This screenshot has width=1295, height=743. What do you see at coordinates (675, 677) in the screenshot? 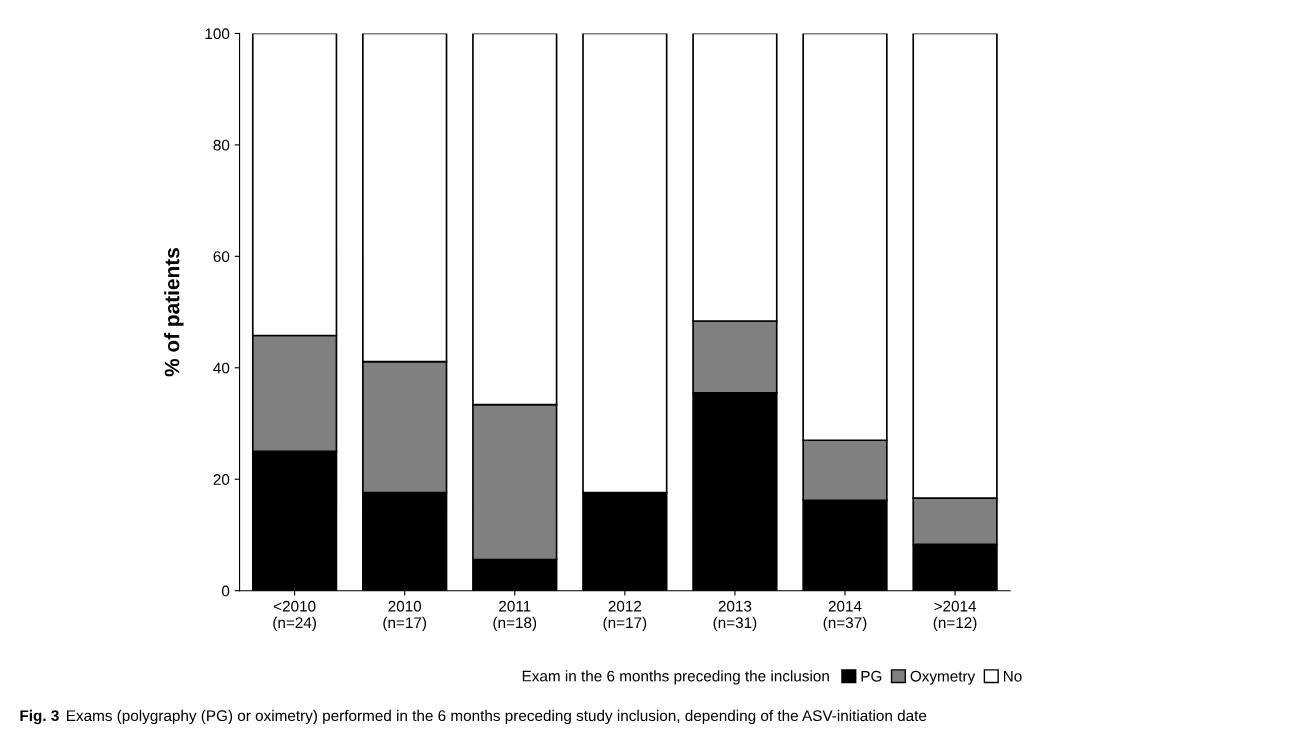
I see `legend-title: Exam in the 6 months preceding the inclusion` at bounding box center [675, 677].